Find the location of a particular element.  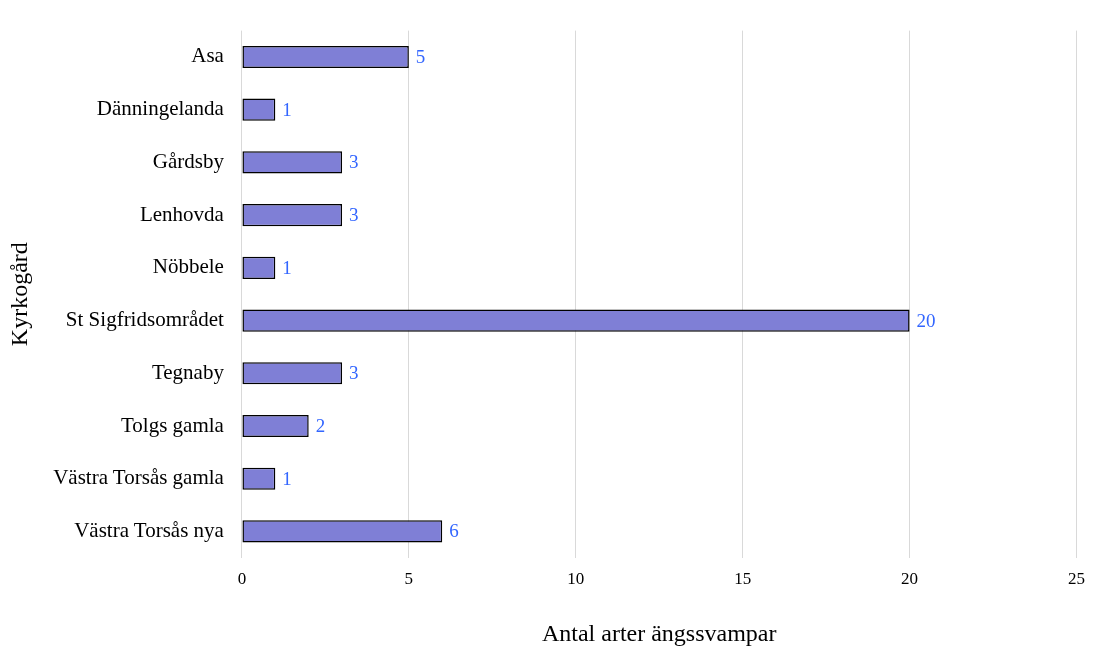

y-axis-title: Kyrkogård is located at coordinates (18, 294).